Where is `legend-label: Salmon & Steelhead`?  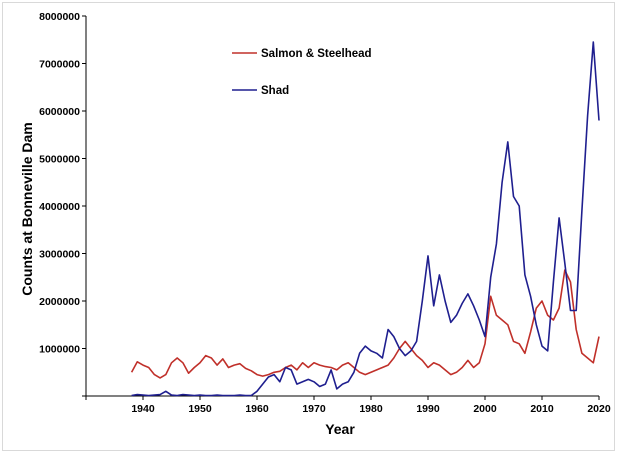 legend-label: Salmon & Steelhead is located at coordinates (316, 54).